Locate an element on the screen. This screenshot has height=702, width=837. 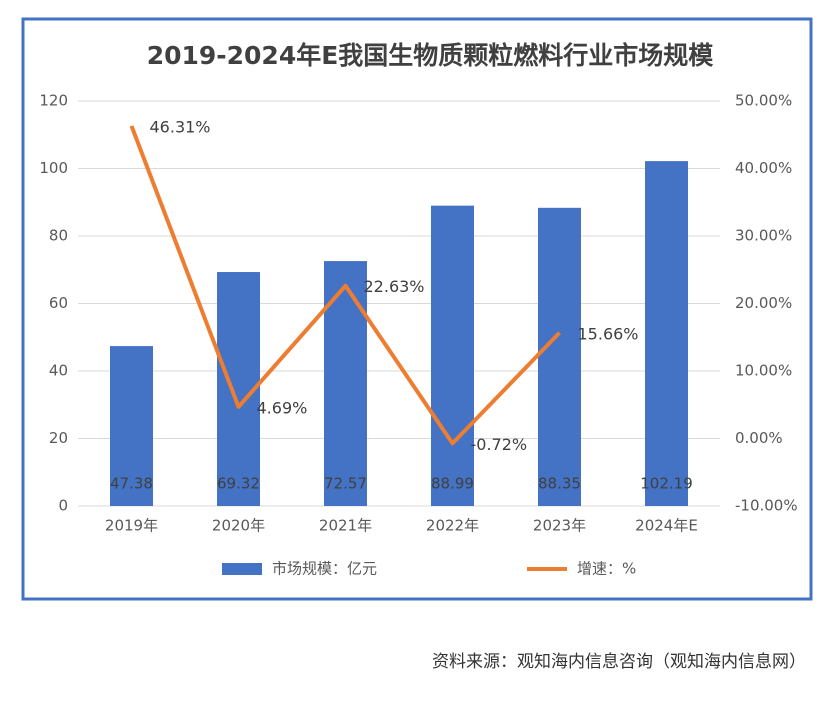
x-tick-label: 2021年 is located at coordinates (345, 526).